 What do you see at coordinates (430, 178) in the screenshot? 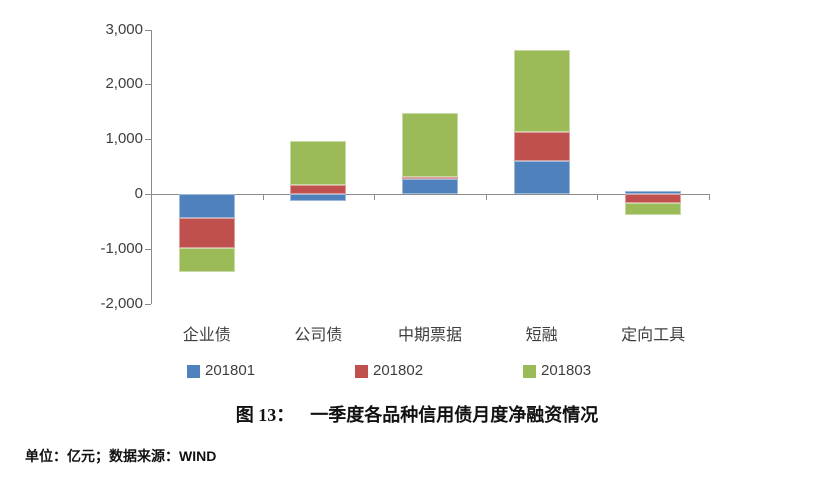
I see `bar-segment-中期票据-201802` at bounding box center [430, 178].